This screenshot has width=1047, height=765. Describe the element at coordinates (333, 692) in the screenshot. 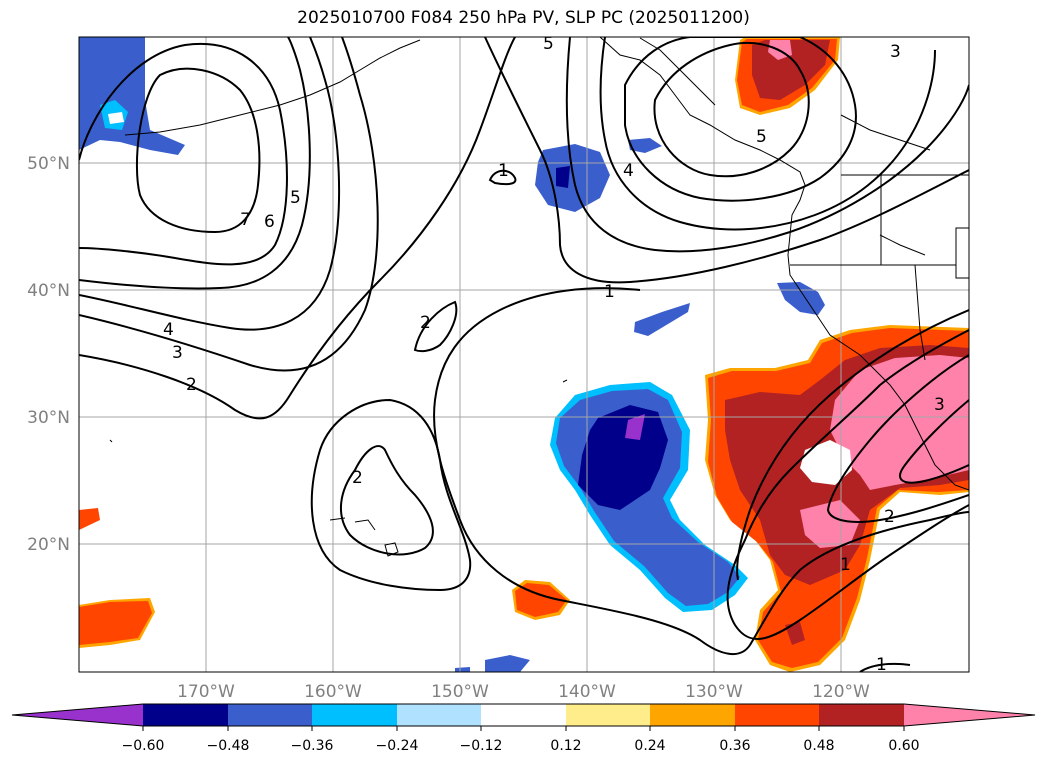

I see `lon-tick-label: 160°W` at that location.